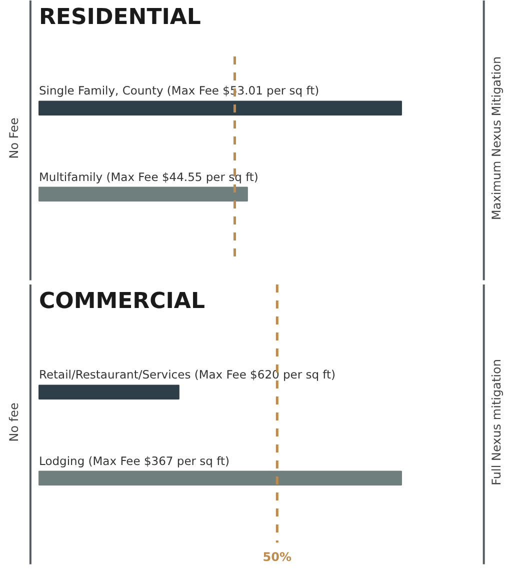  Describe the element at coordinates (187, 375) in the screenshot. I see `y-tick-label: Retail/Restaurant/Services (Max Fee $620 per sq ft)` at that location.